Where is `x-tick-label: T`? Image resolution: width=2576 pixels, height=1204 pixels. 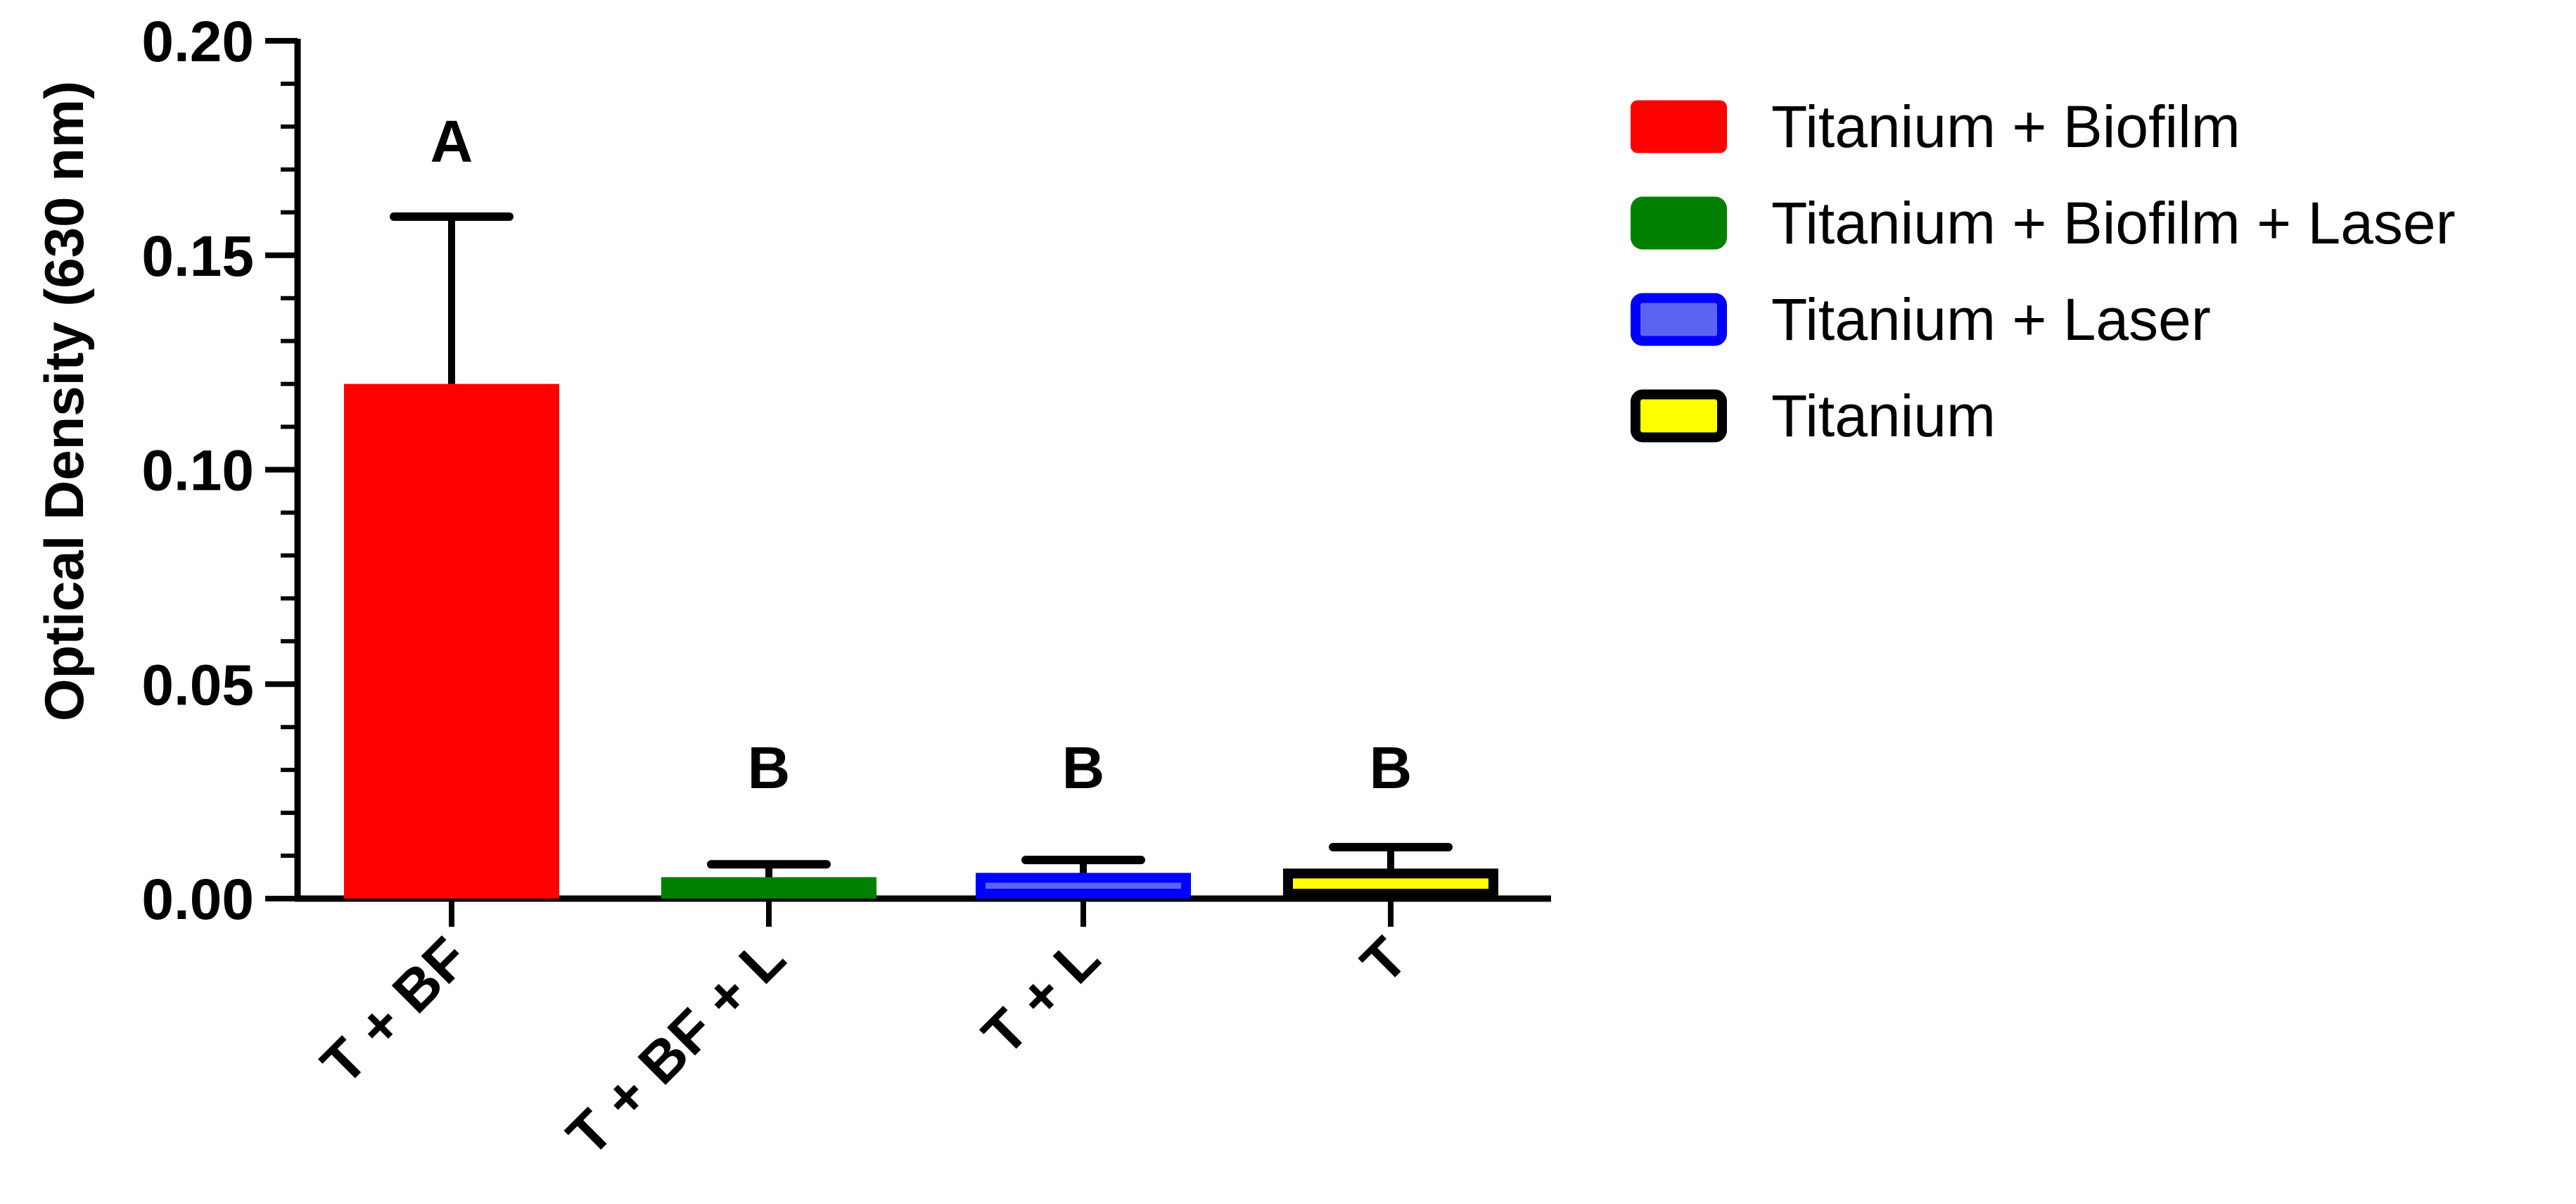 x-tick-label: T is located at coordinates (1384, 960).